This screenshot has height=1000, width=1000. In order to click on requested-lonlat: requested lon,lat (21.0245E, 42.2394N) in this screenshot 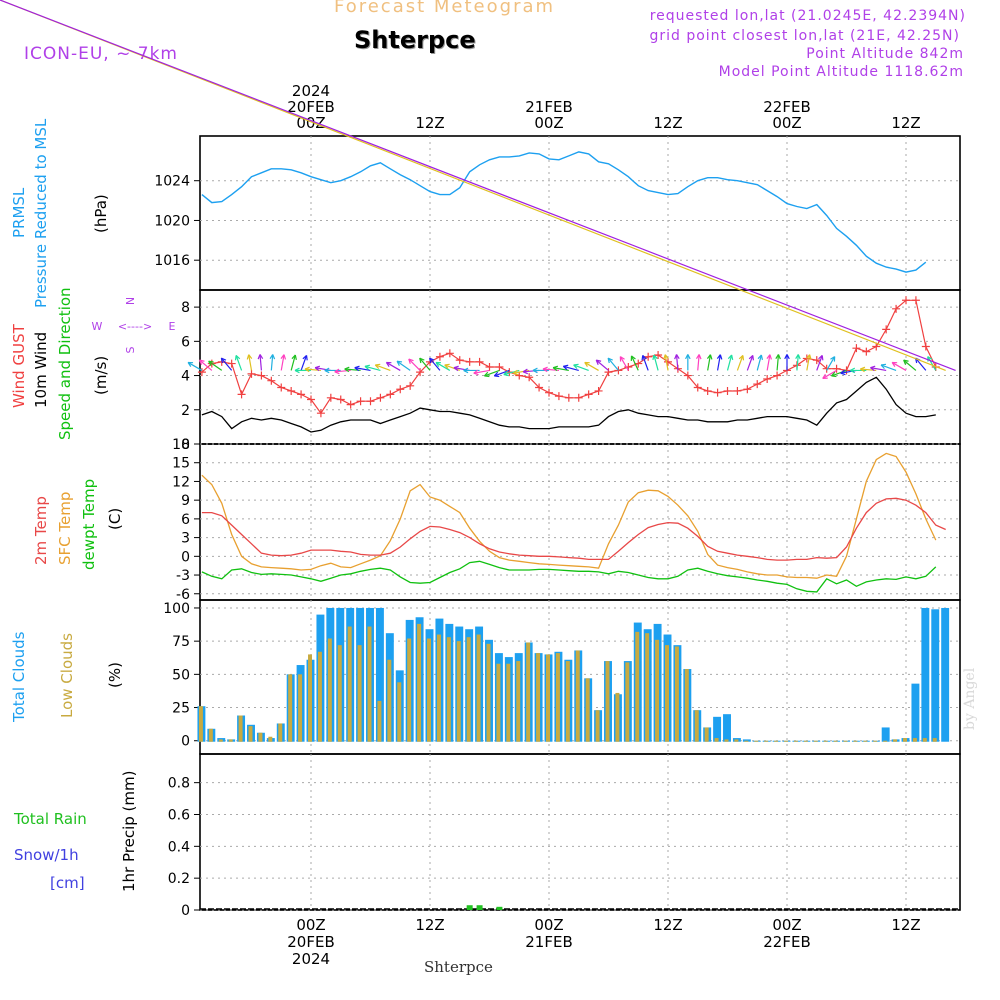, I will do `click(807, 16)`.